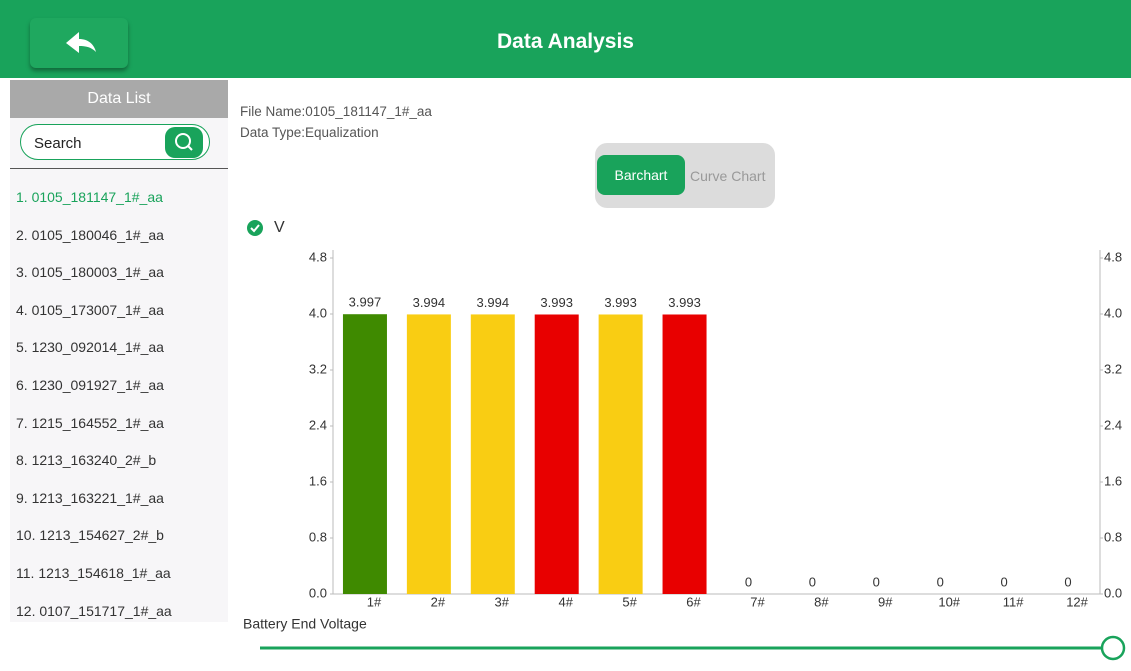 The height and width of the screenshot is (671, 1131). Describe the element at coordinates (336, 111) in the screenshot. I see `file-name: File Name:0105_181147_1#_aa` at that location.